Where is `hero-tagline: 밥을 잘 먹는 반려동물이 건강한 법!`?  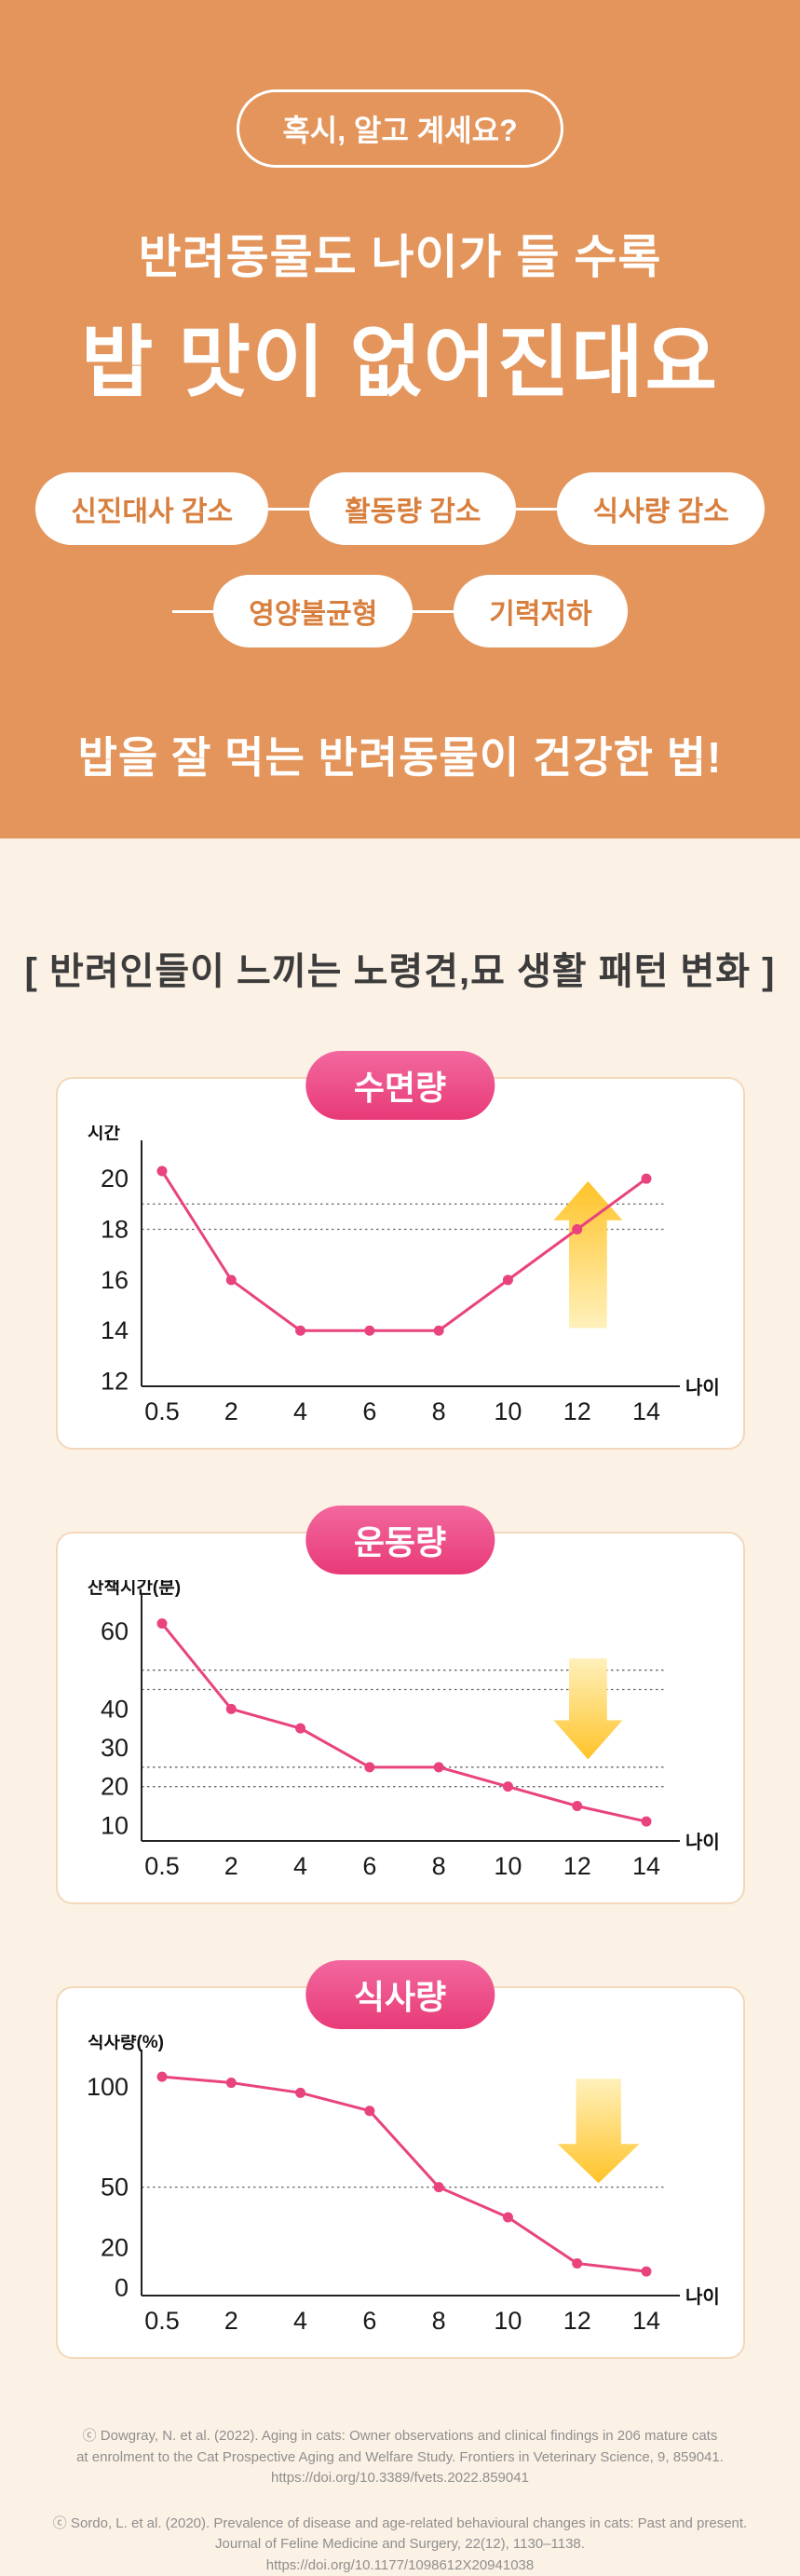 hero-tagline: 밥을 잘 먹는 반려동물이 건강한 법! is located at coordinates (400, 754).